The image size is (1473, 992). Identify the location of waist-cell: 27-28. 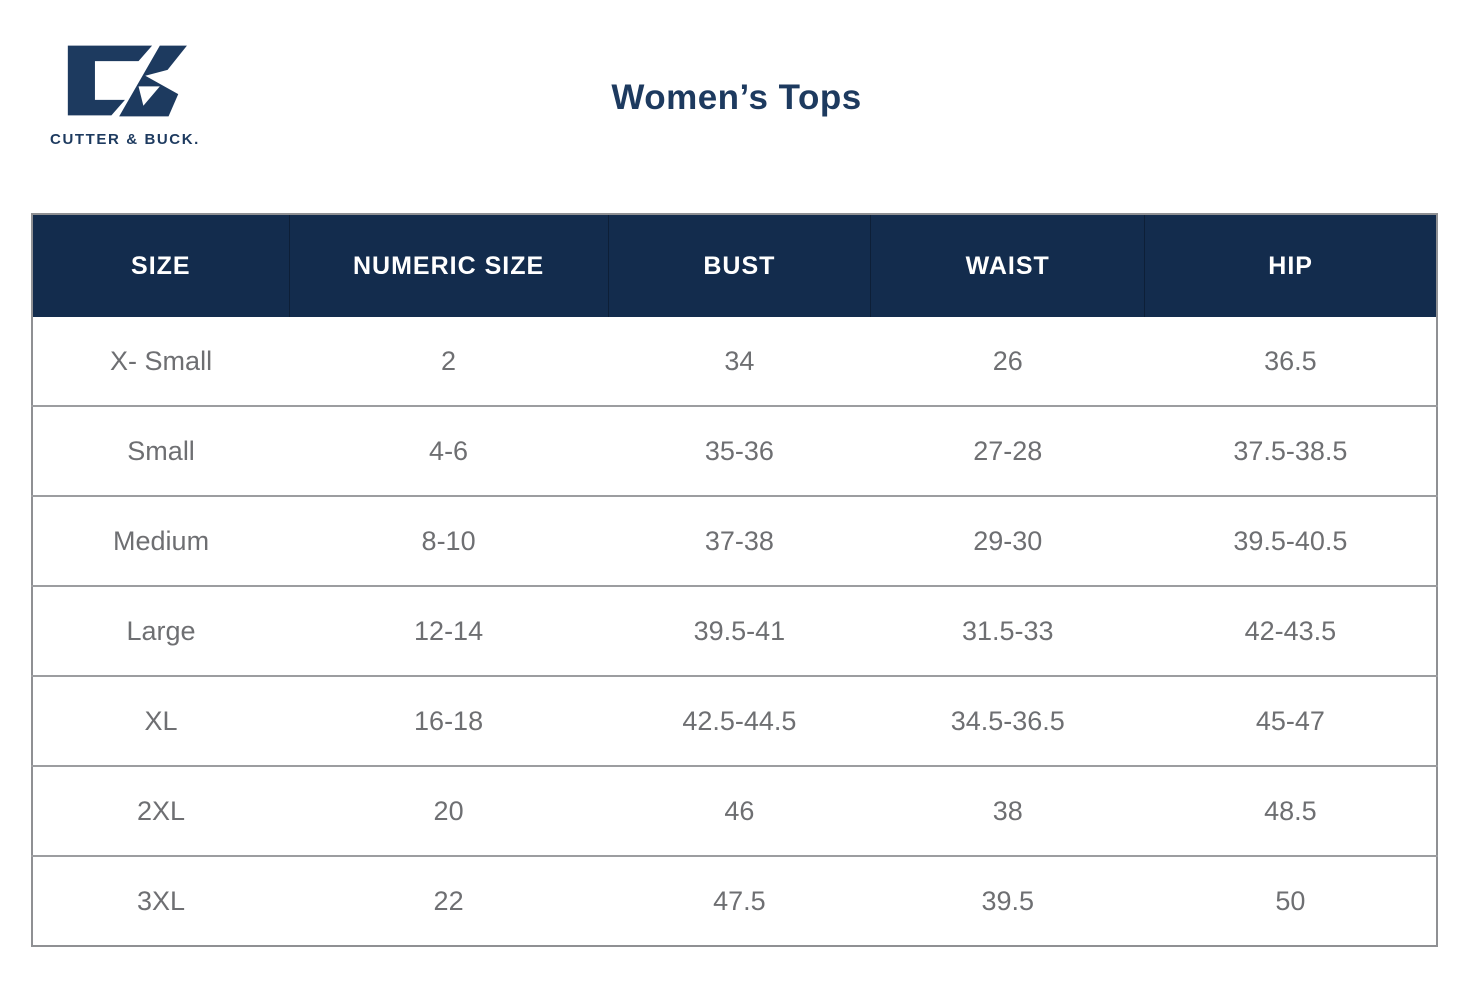
(1007, 450).